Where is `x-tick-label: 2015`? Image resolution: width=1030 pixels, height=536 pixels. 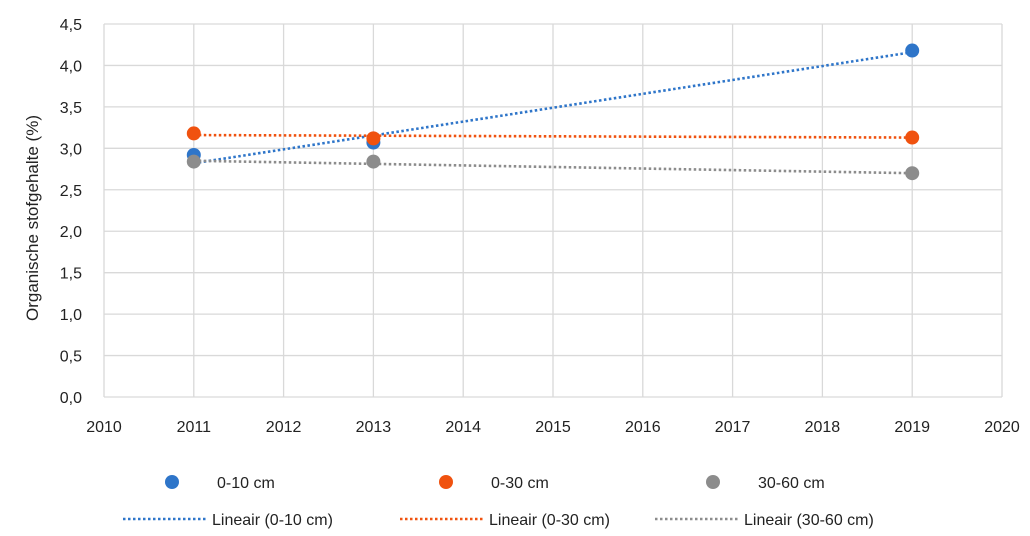 x-tick-label: 2015 is located at coordinates (553, 427).